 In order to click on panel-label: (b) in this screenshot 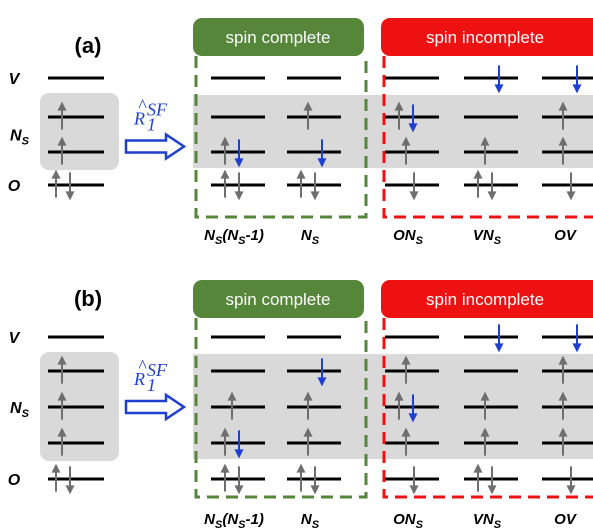, I will do `click(88, 298)`.